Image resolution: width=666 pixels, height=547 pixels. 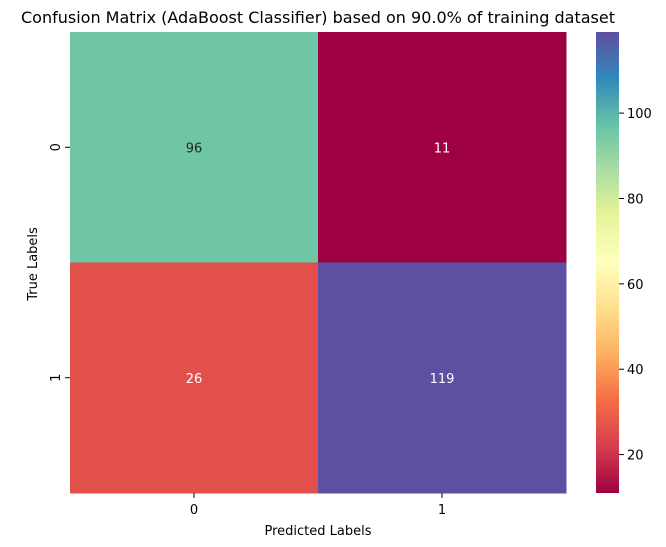 I want to click on x-tick-label-0: 0, so click(x=194, y=510).